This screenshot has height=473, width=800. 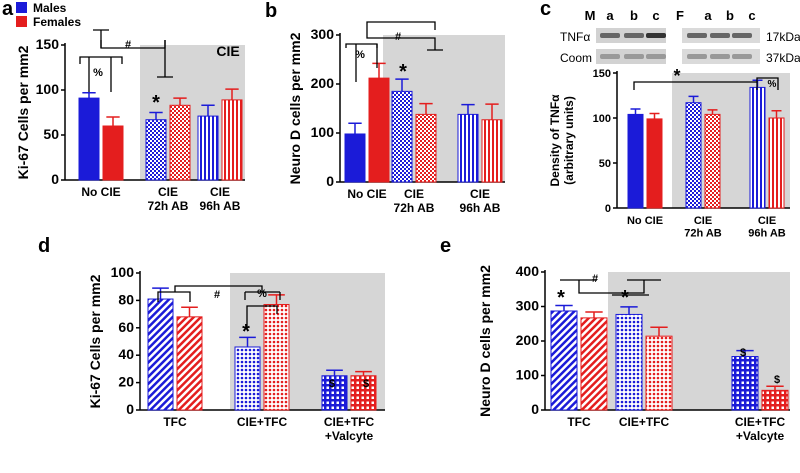 What do you see at coordinates (48, 44) in the screenshot?
I see `y-tick-label: 150` at bounding box center [48, 44].